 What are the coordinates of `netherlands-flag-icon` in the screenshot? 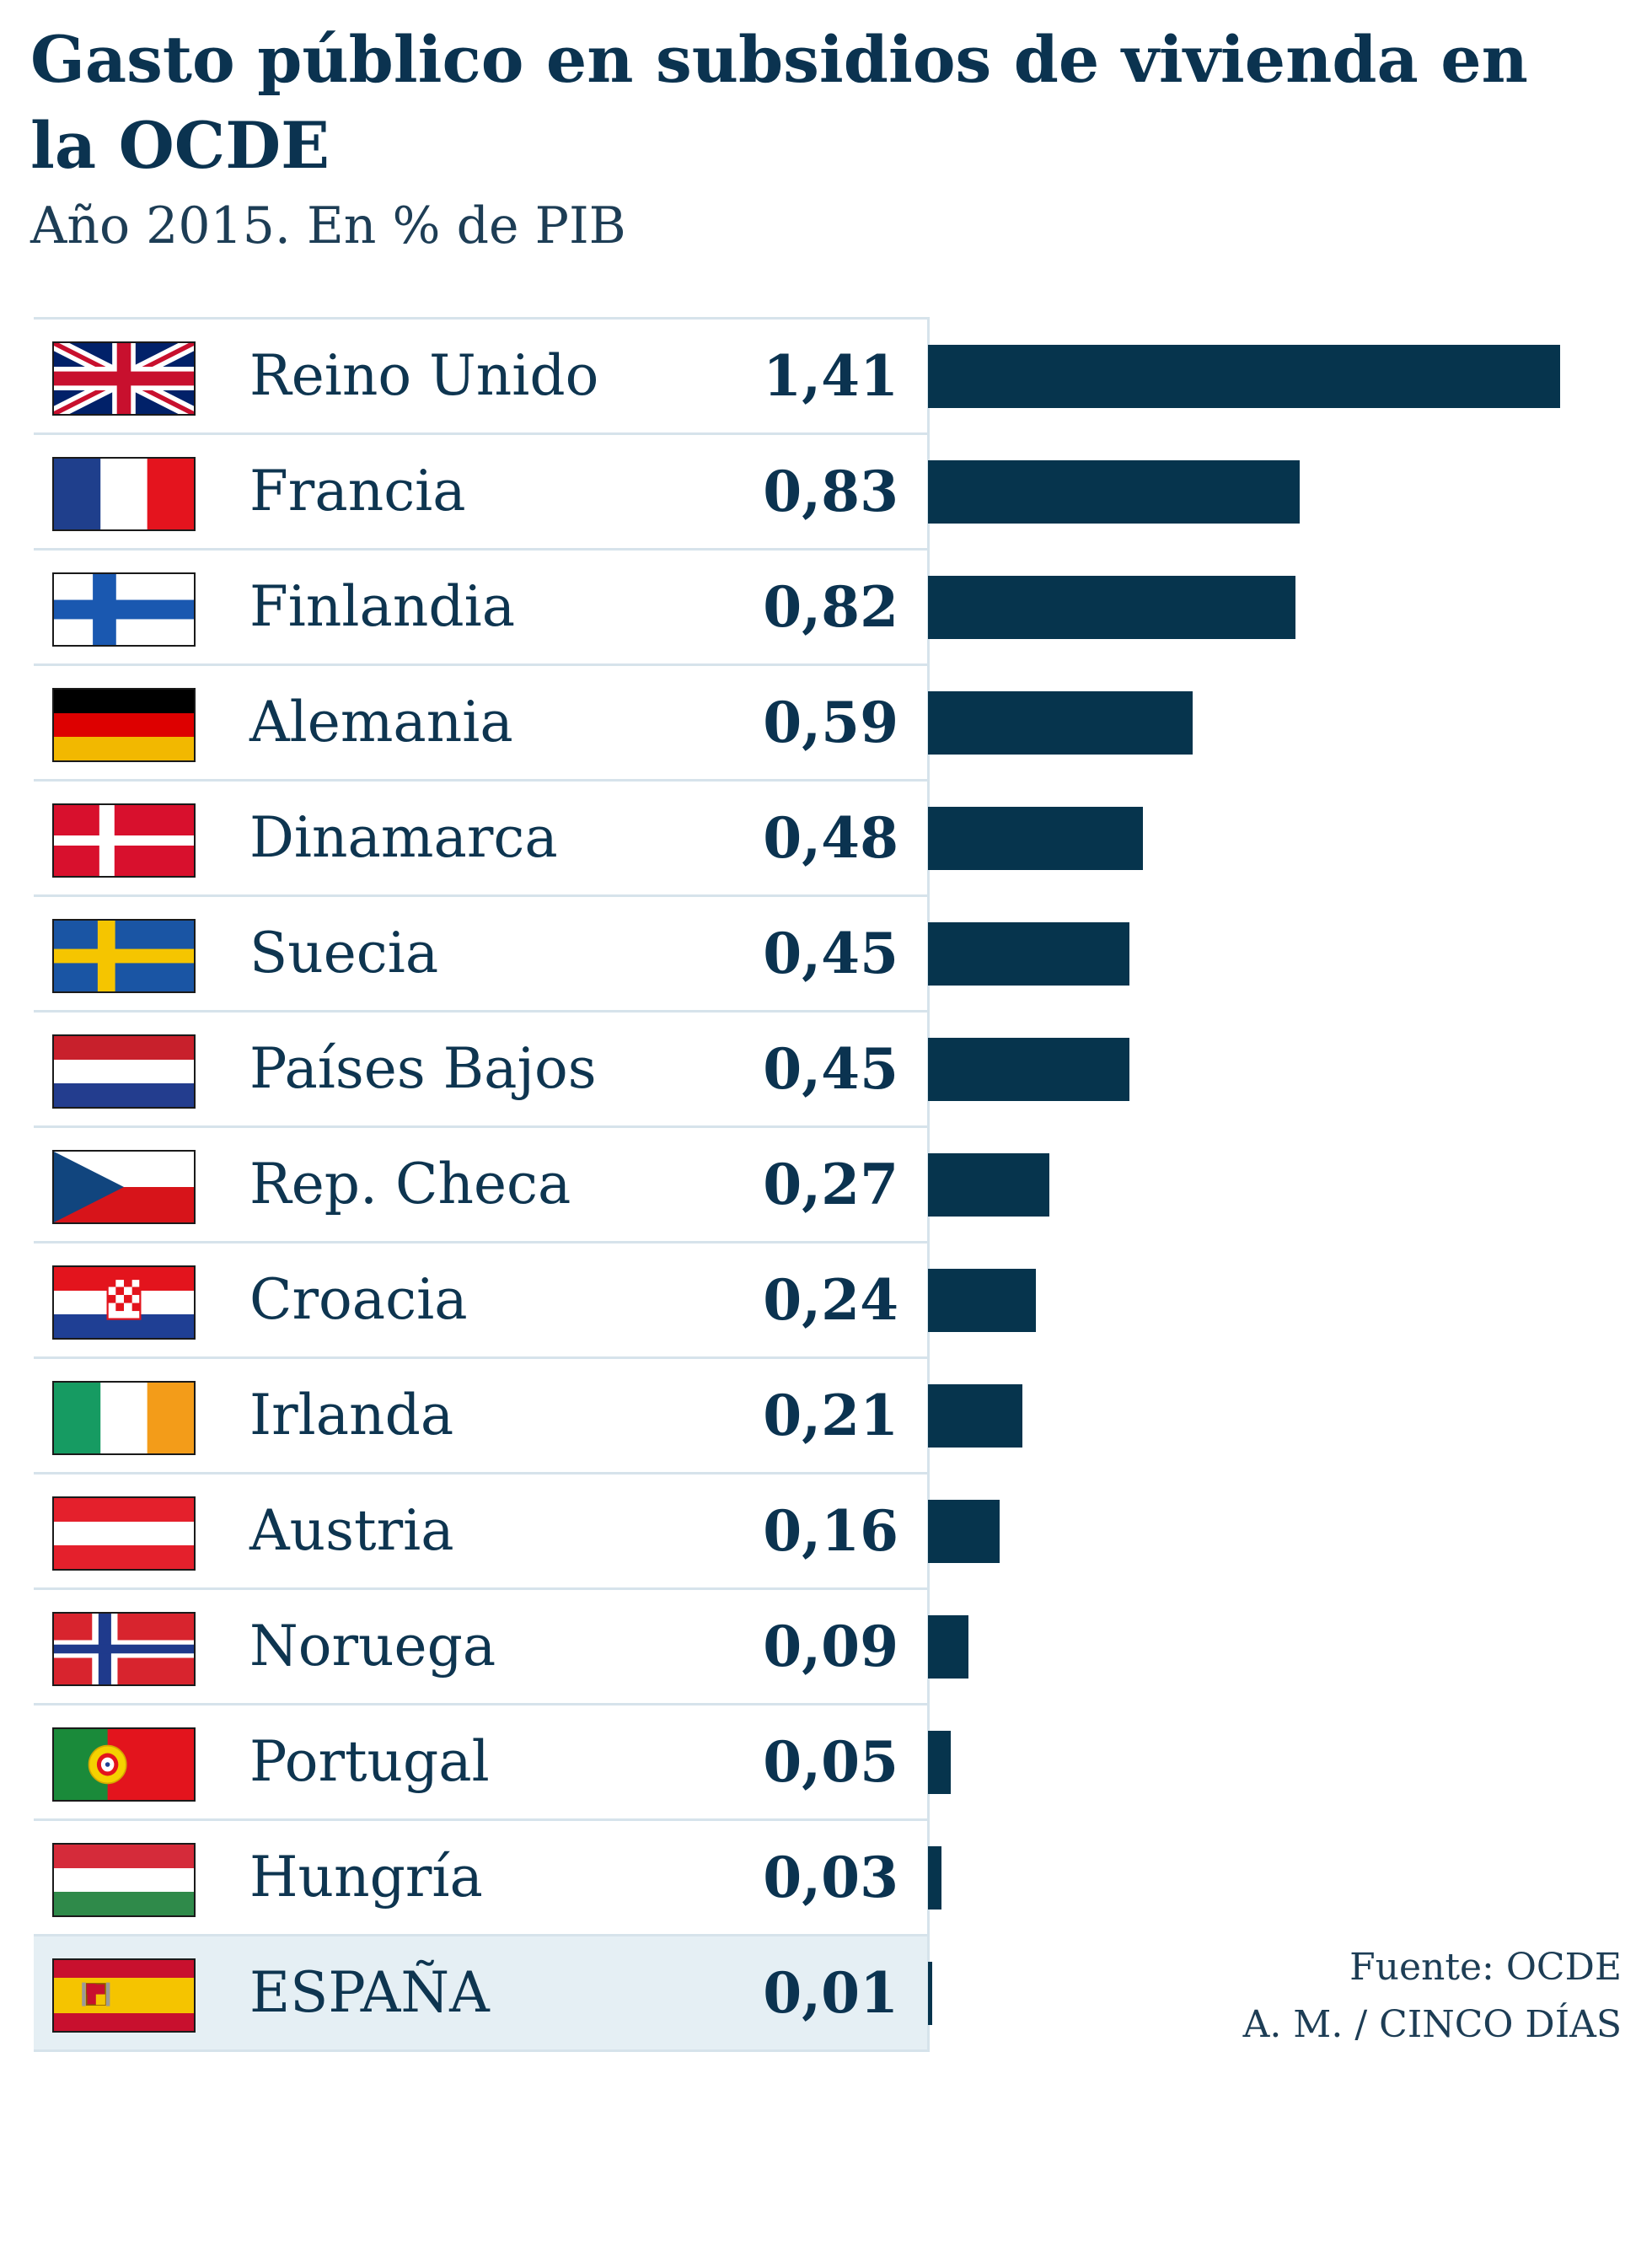 It's located at (124, 1071).